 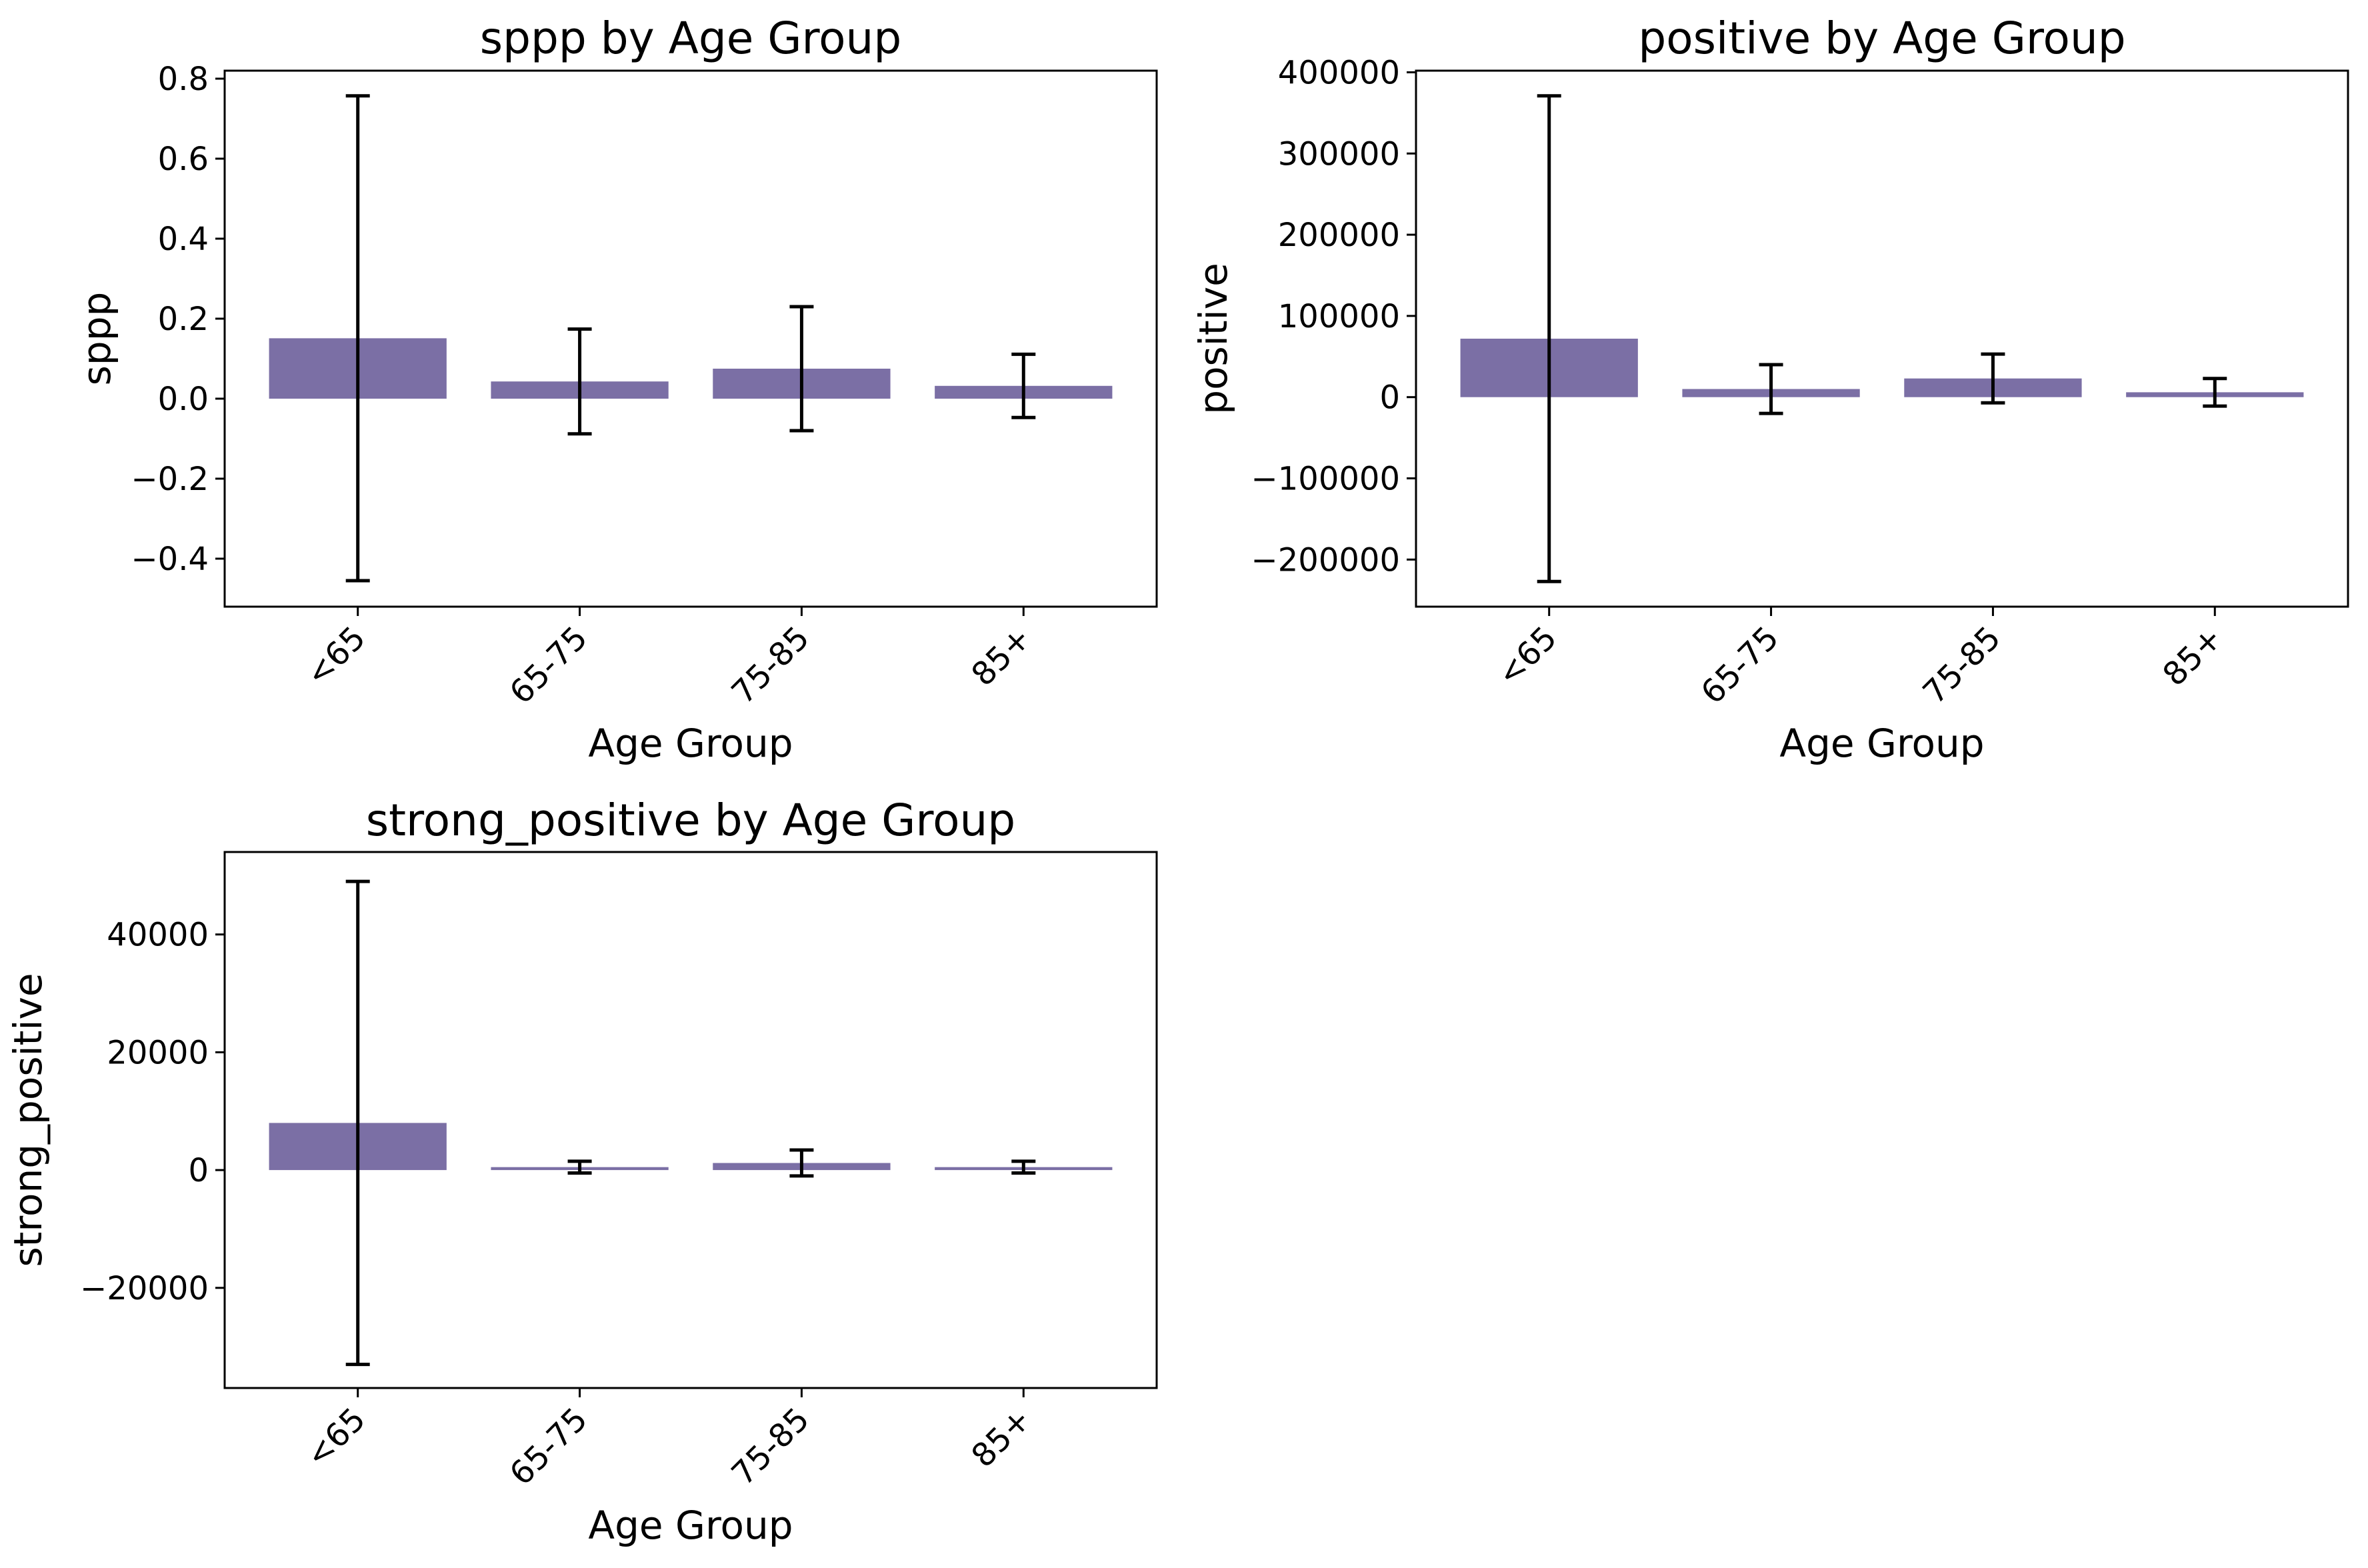 What do you see at coordinates (183, 319) in the screenshot?
I see `y-tick-label: 0.2` at bounding box center [183, 319].